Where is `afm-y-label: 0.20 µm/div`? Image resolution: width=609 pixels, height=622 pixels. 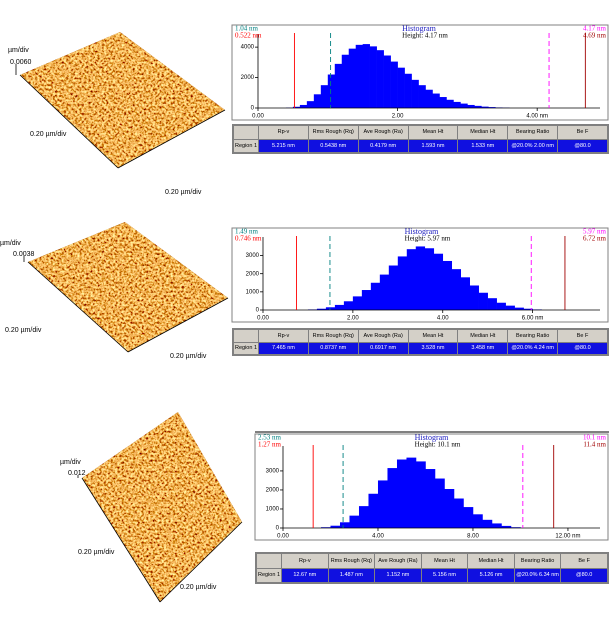 afm-y-label: 0.20 µm/div is located at coordinates (198, 587).